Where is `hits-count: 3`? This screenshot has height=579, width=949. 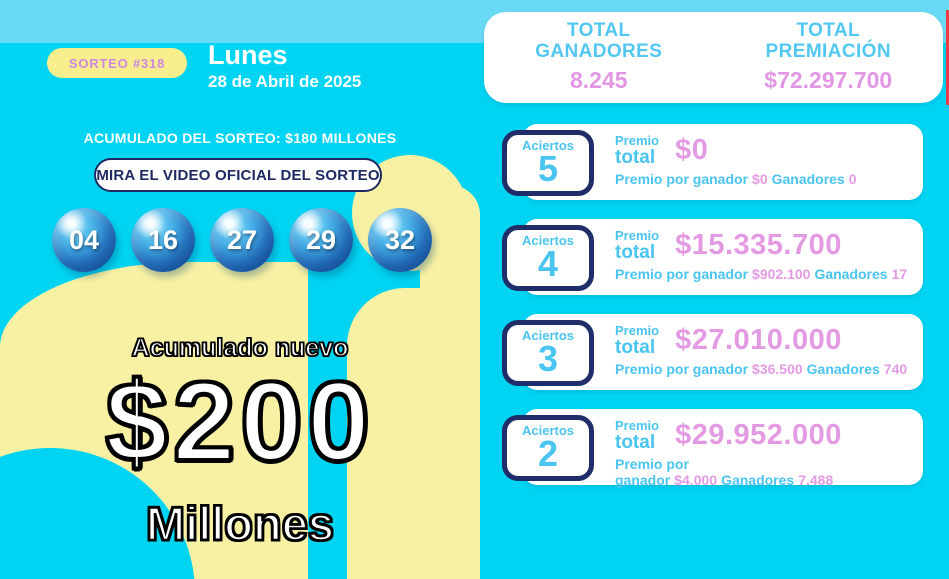
hits-count: 3 is located at coordinates (548, 358).